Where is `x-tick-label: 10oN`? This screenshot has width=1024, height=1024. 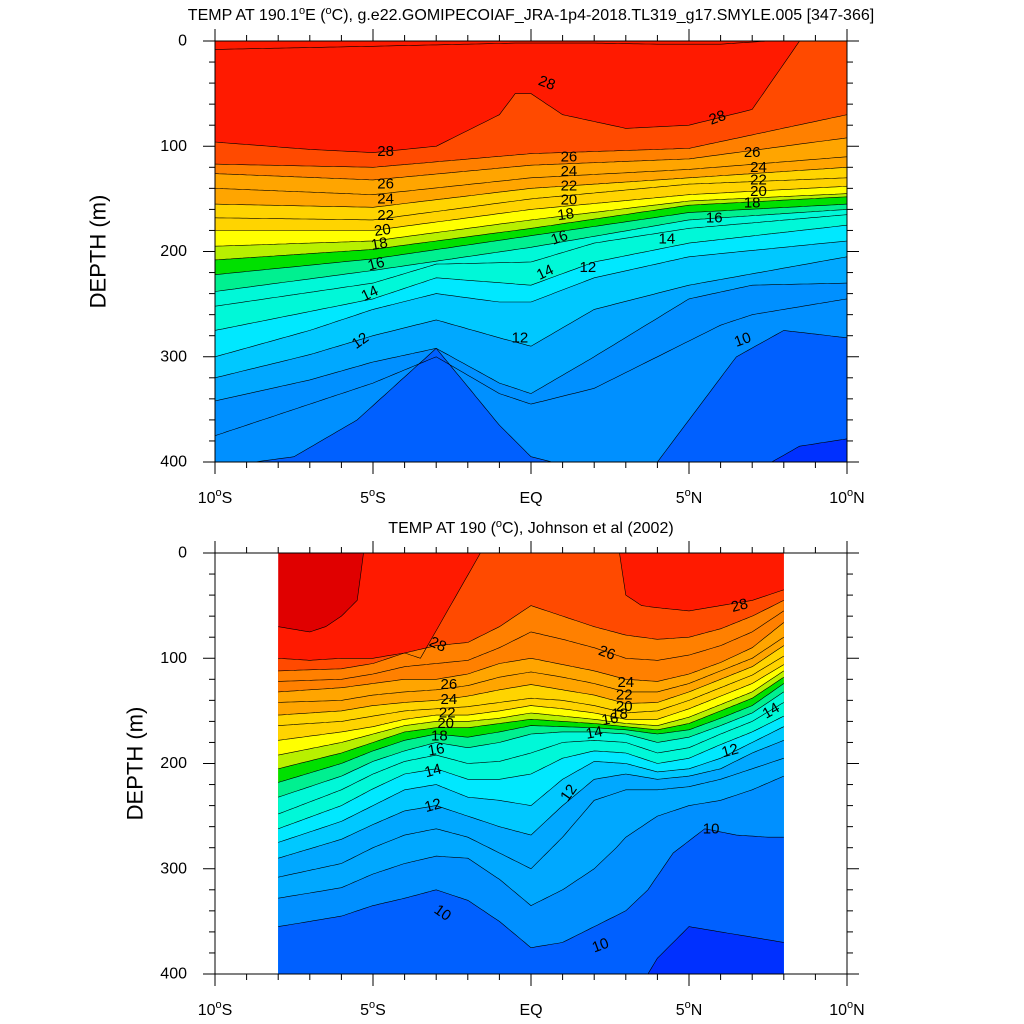
x-tick-label: 10oN is located at coordinates (846, 1009).